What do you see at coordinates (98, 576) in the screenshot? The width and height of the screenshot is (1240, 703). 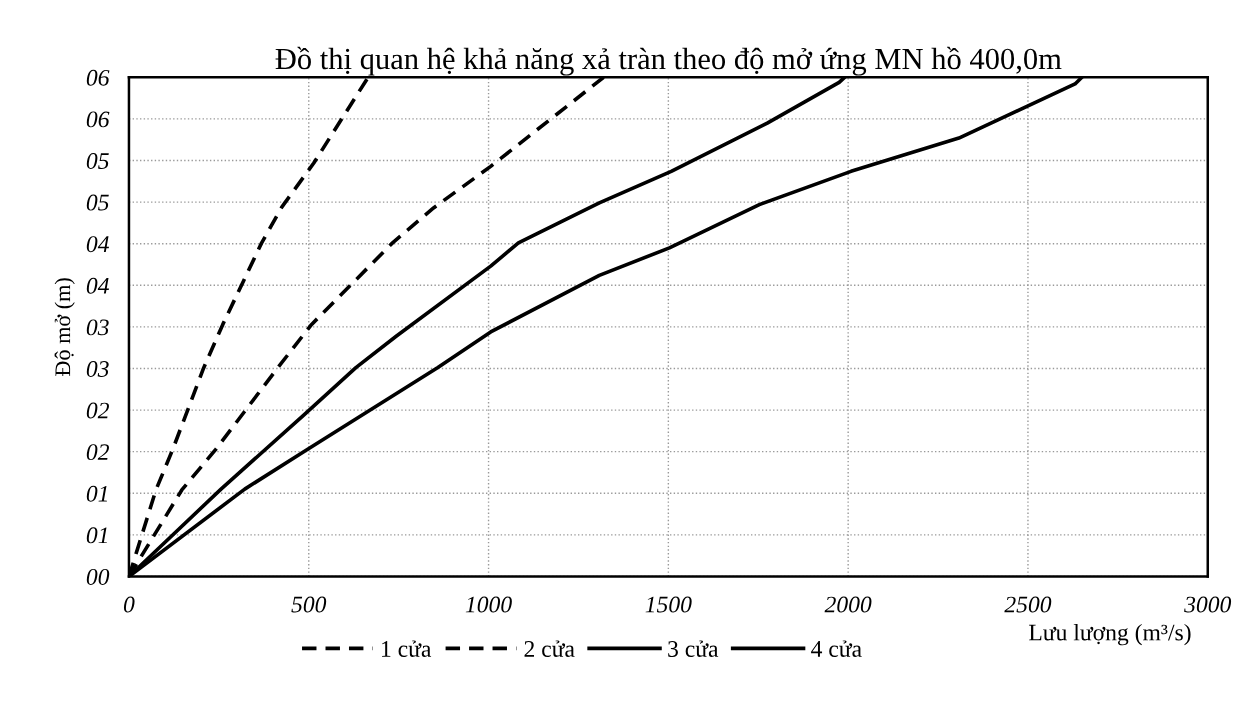 I see `y-tick-label: 00` at bounding box center [98, 576].